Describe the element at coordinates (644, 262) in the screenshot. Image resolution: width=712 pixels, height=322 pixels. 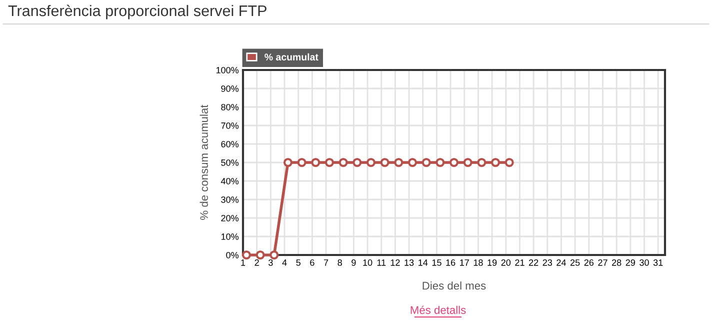
I see `x-tick-label: 30` at that location.